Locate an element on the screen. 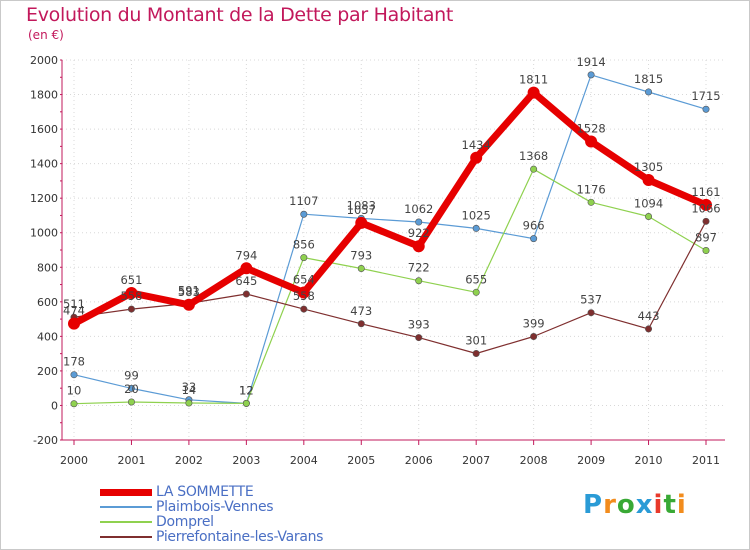  data-label: 583 is located at coordinates (189, 292).